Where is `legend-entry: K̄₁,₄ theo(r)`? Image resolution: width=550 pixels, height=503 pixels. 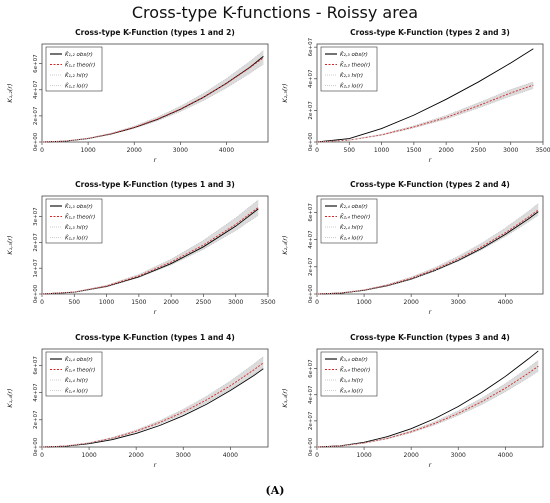 legend-entry: K̄₁,₄ theo(r) is located at coordinates (80, 370).